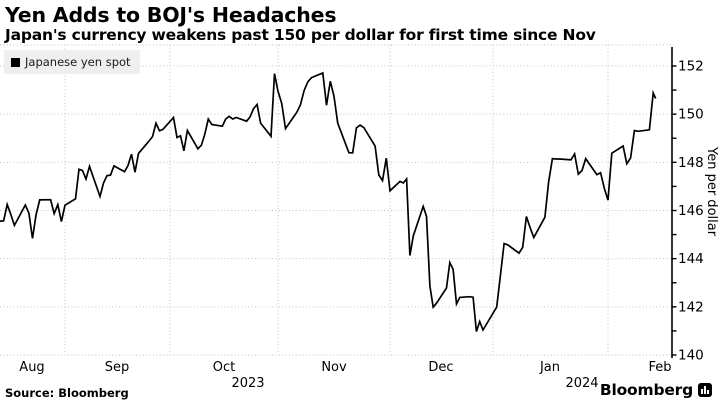  Describe the element at coordinates (691, 67) in the screenshot. I see `y-tick-label: 152` at that location.